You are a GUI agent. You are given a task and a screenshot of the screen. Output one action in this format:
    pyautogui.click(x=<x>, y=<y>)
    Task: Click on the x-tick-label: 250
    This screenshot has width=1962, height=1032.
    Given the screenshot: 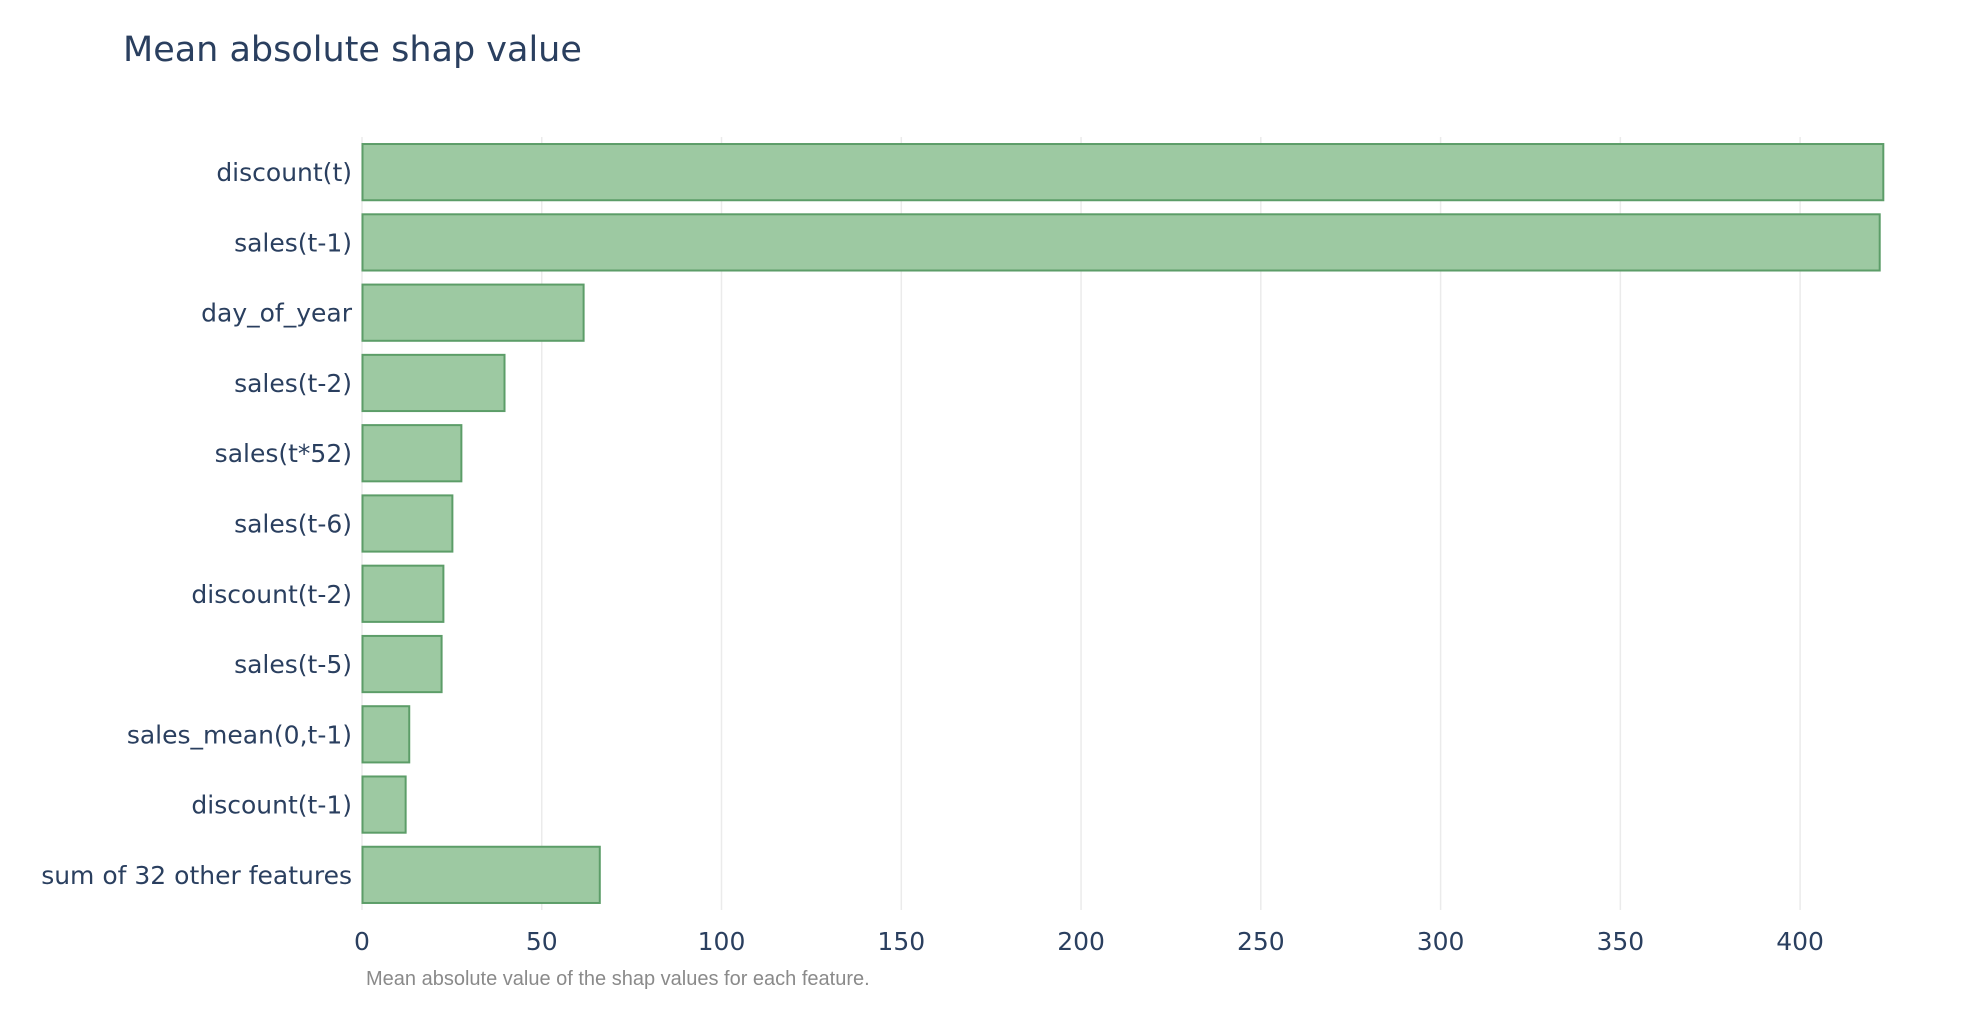 What is the action you would take?
    pyautogui.click(x=1261, y=941)
    